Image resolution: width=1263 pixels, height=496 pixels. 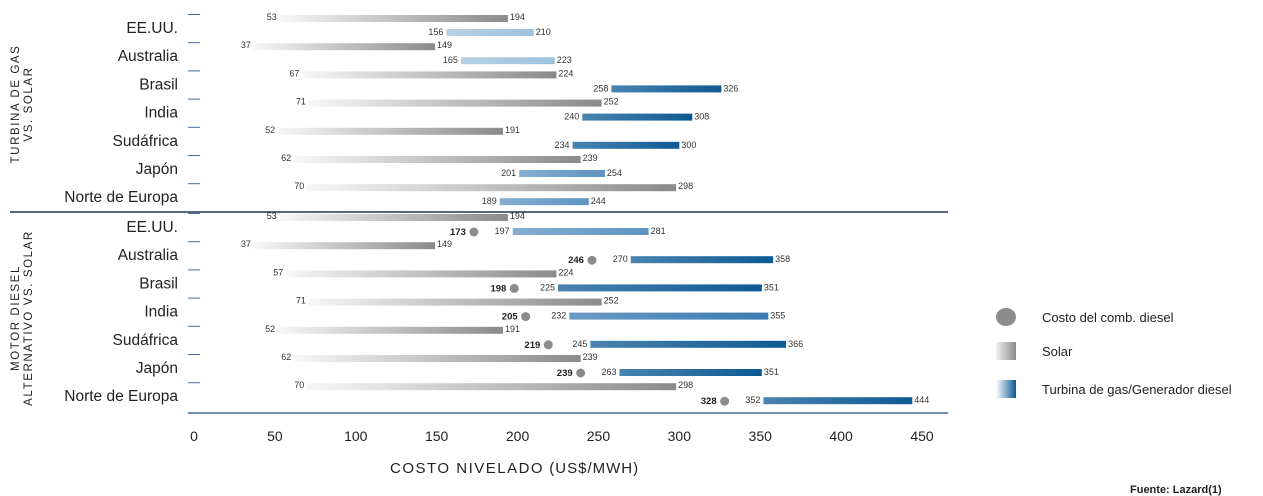 I want to click on x-tick-label: 100, so click(x=356, y=436).